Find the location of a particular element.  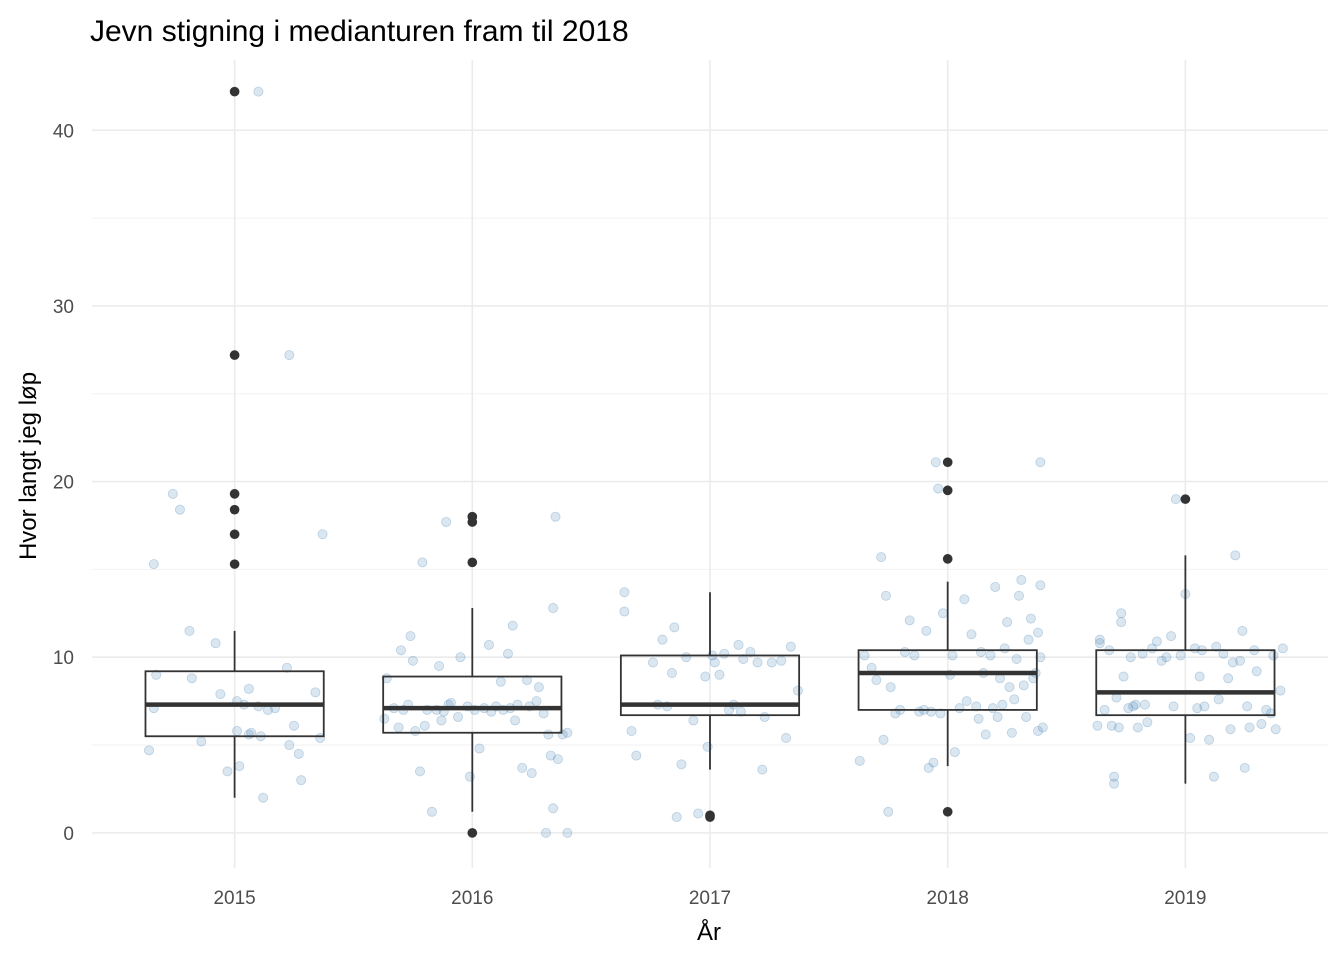

x-tick-label: 2016 is located at coordinates (472, 898).